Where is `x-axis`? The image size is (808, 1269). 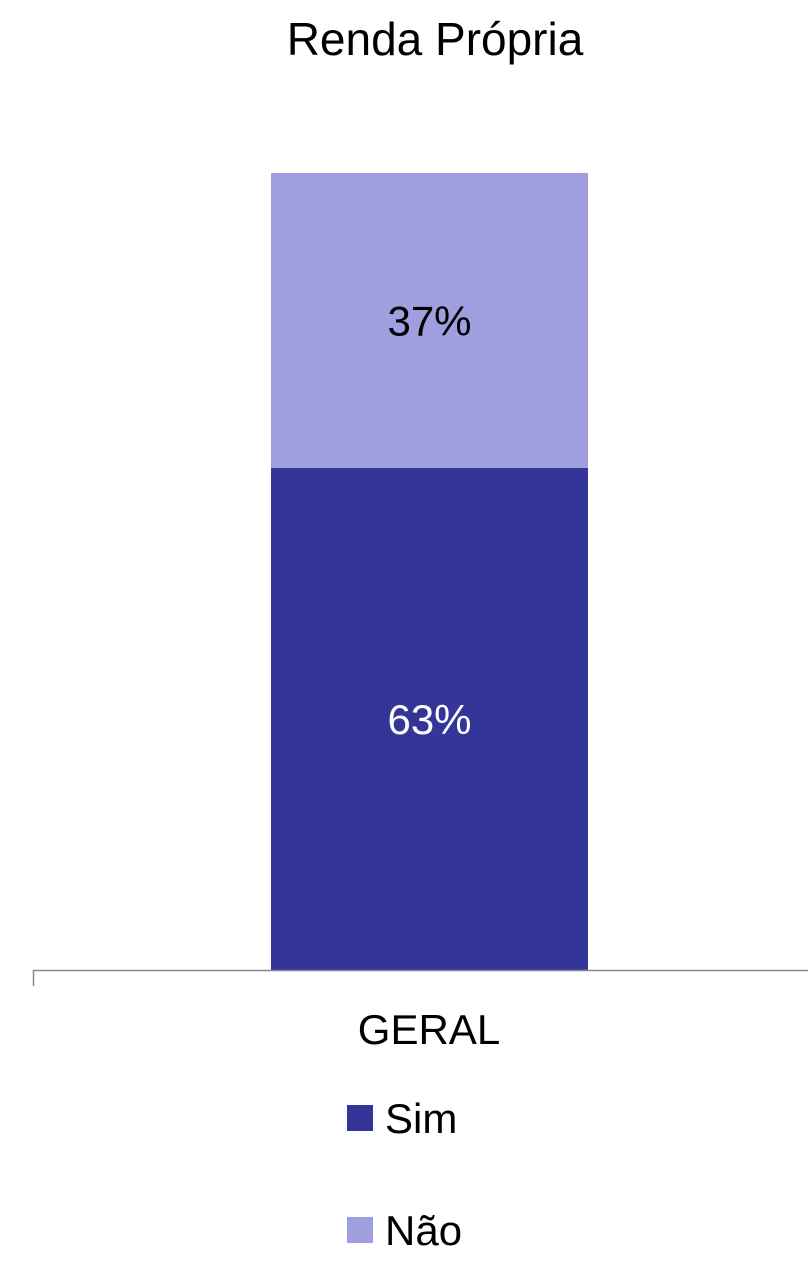
x-axis is located at coordinates (420, 977).